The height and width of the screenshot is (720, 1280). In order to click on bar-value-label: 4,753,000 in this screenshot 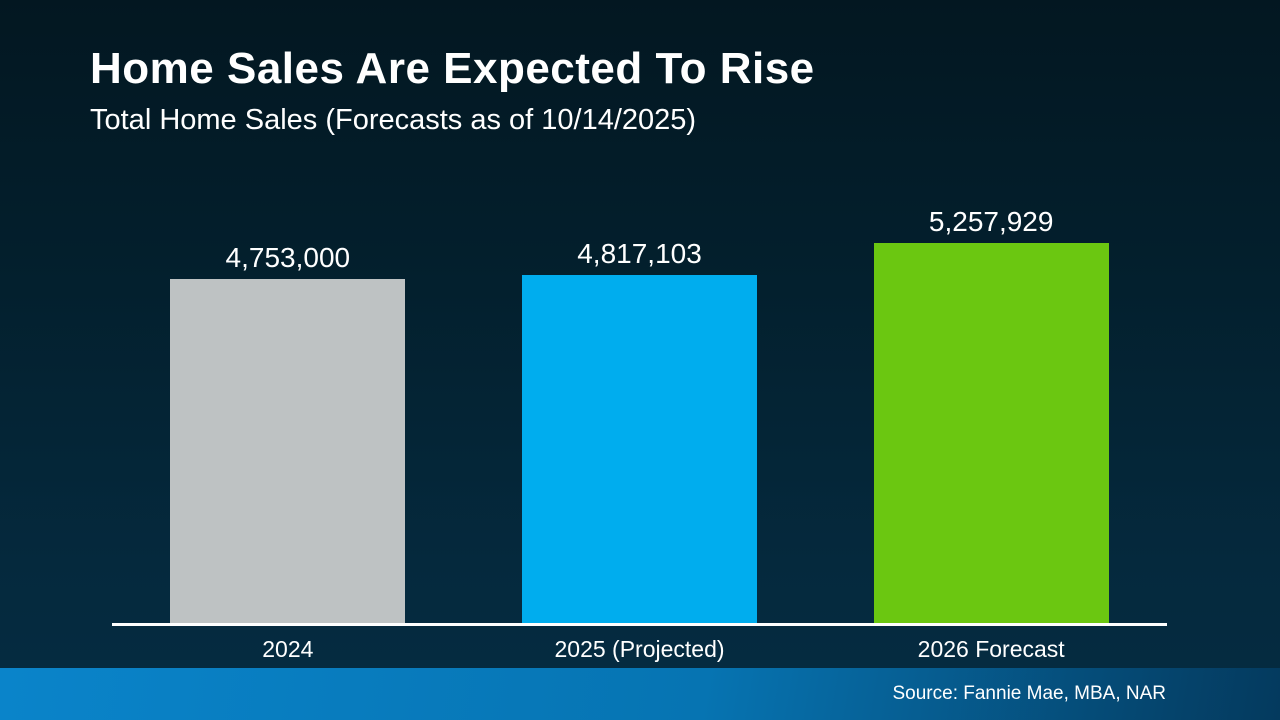, I will do `click(288, 257)`.